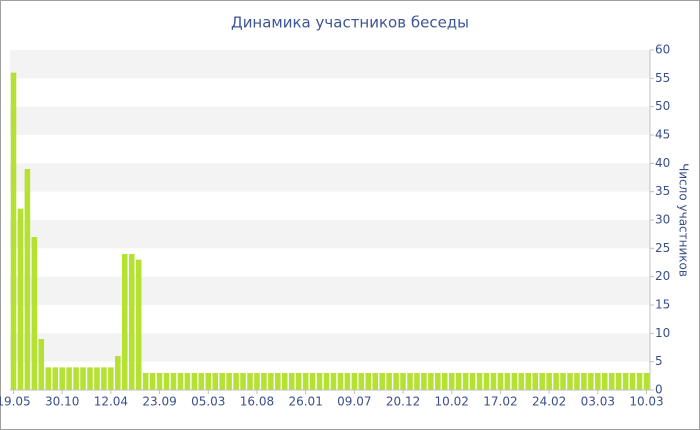 This screenshot has width=700, height=430. I want to click on y-tick-label: 55, so click(662, 78).